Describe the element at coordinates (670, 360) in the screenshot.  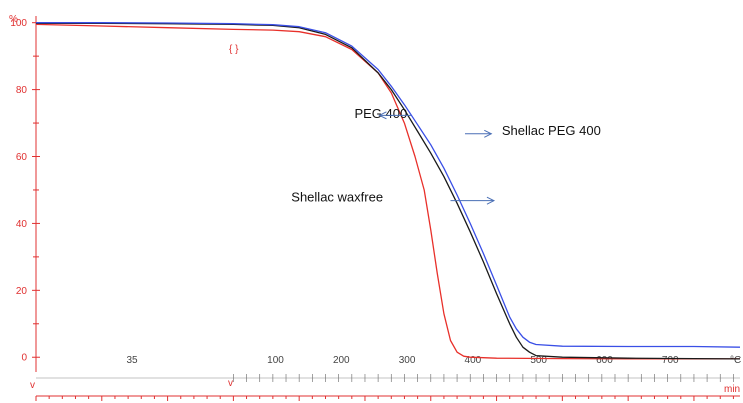
I see `temp-tick-label: 700` at that location.